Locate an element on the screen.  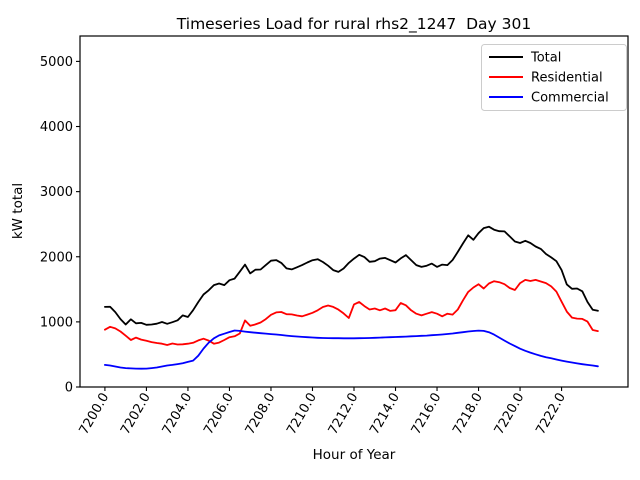
y-tick-label: 4000 is located at coordinates (56, 127).